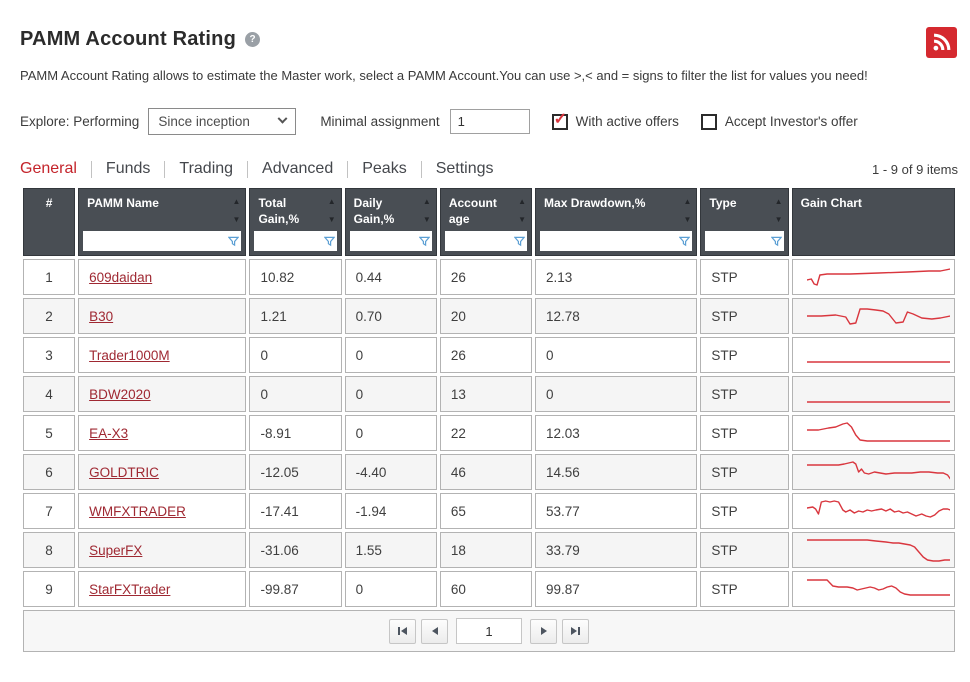  I want to click on account-age-cell: 26, so click(486, 355).